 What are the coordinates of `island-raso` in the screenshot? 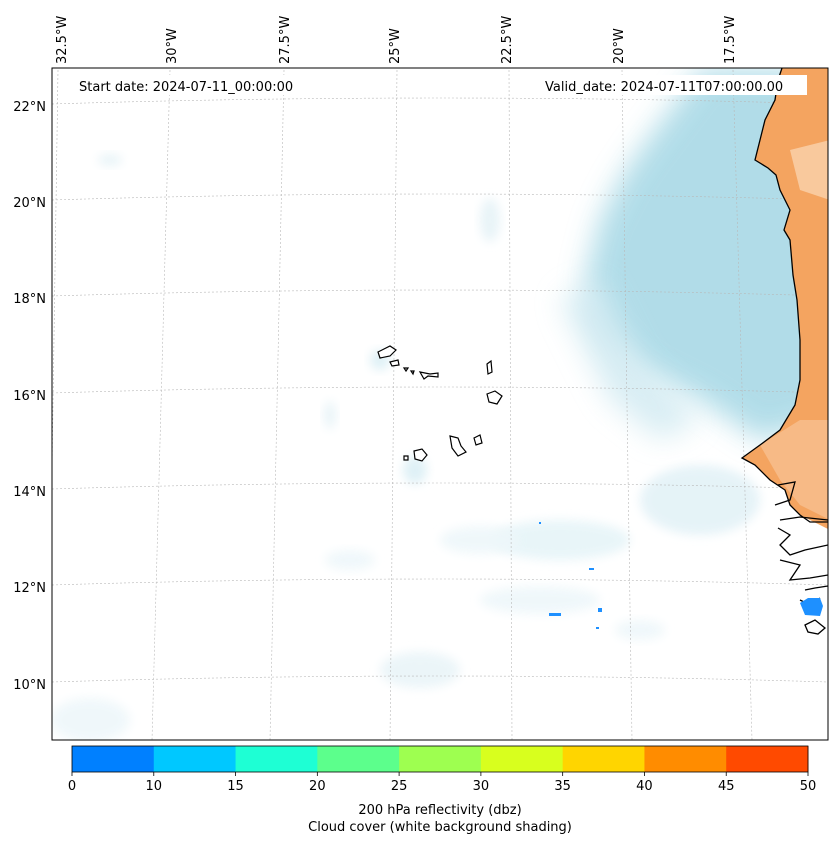 It's located at (412, 373).